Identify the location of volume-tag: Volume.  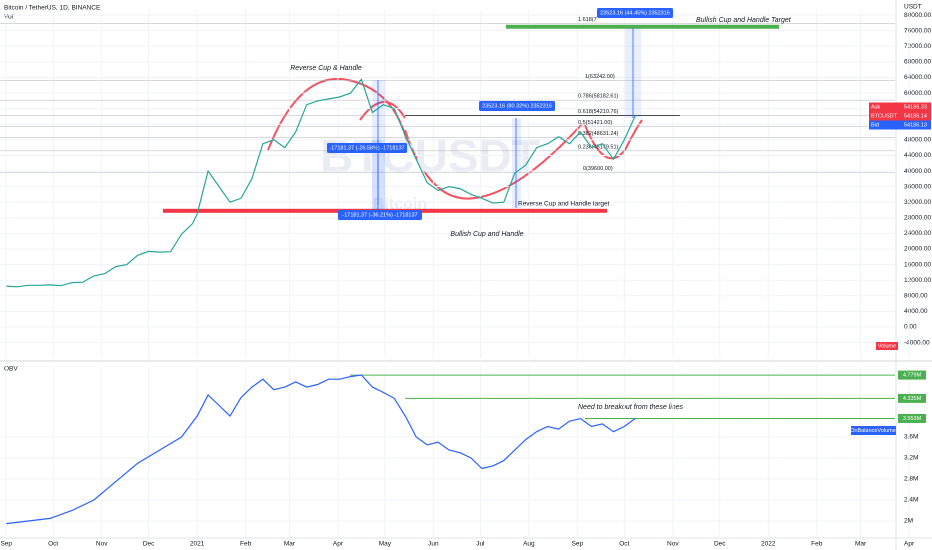
(887, 346).